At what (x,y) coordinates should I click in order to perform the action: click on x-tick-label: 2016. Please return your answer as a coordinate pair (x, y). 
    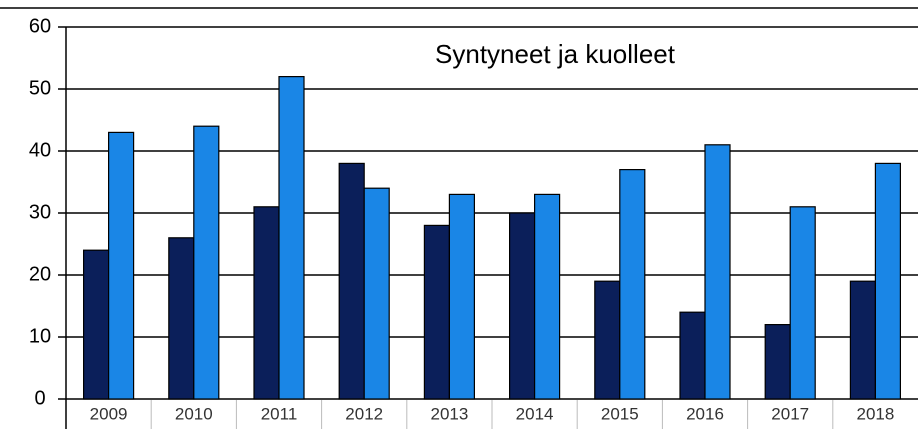
    Looking at the image, I should click on (705, 413).